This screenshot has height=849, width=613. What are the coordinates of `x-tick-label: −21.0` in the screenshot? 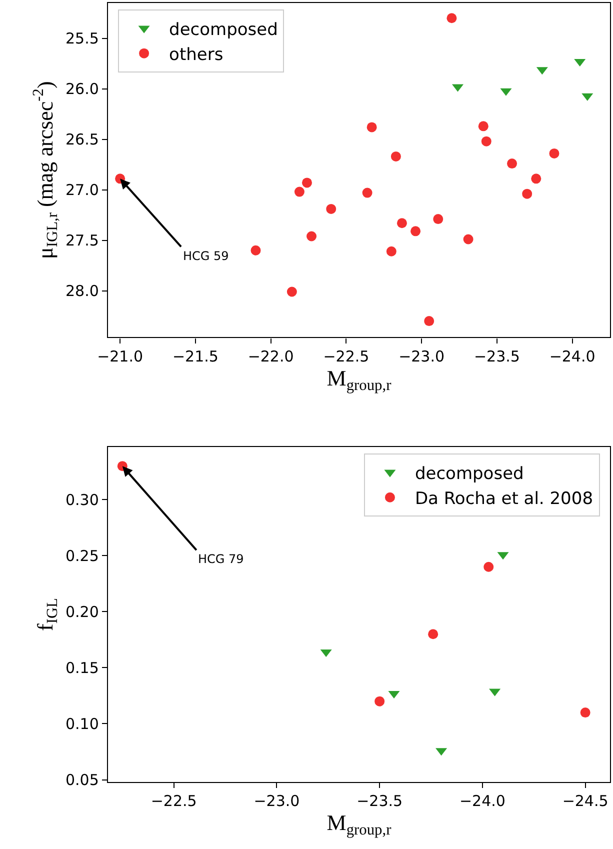 It's located at (120, 356).